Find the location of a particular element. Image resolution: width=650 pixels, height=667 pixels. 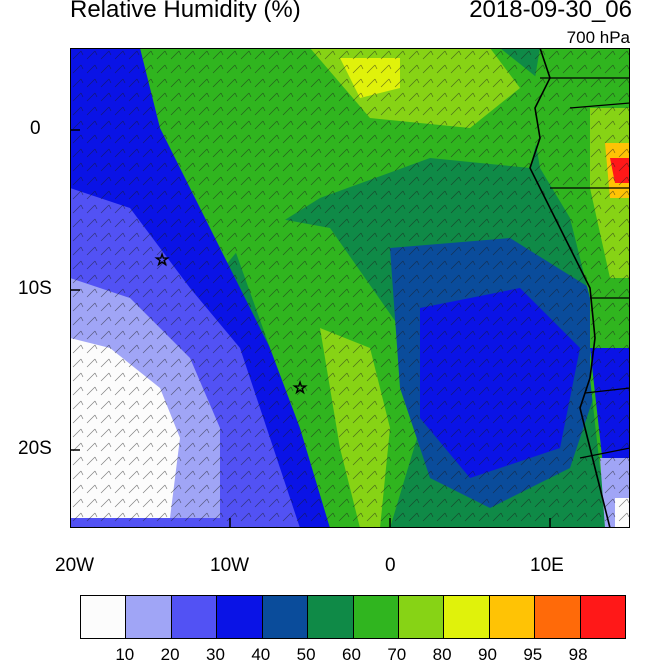

colorbar-label: 95 is located at coordinates (533, 654).